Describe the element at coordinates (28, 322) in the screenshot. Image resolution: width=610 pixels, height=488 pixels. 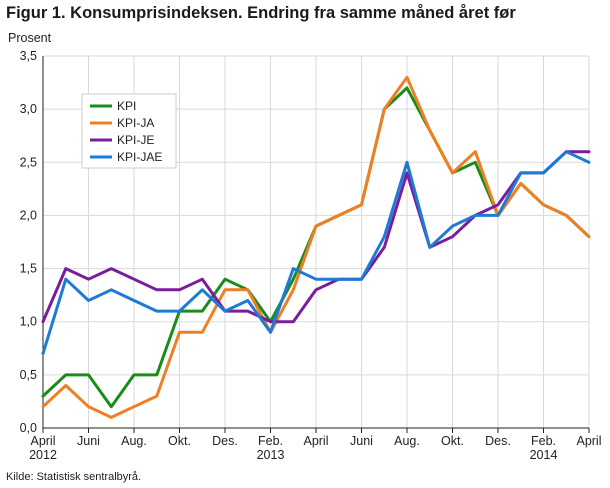
I see `y-tick-label: 1,0` at that location.